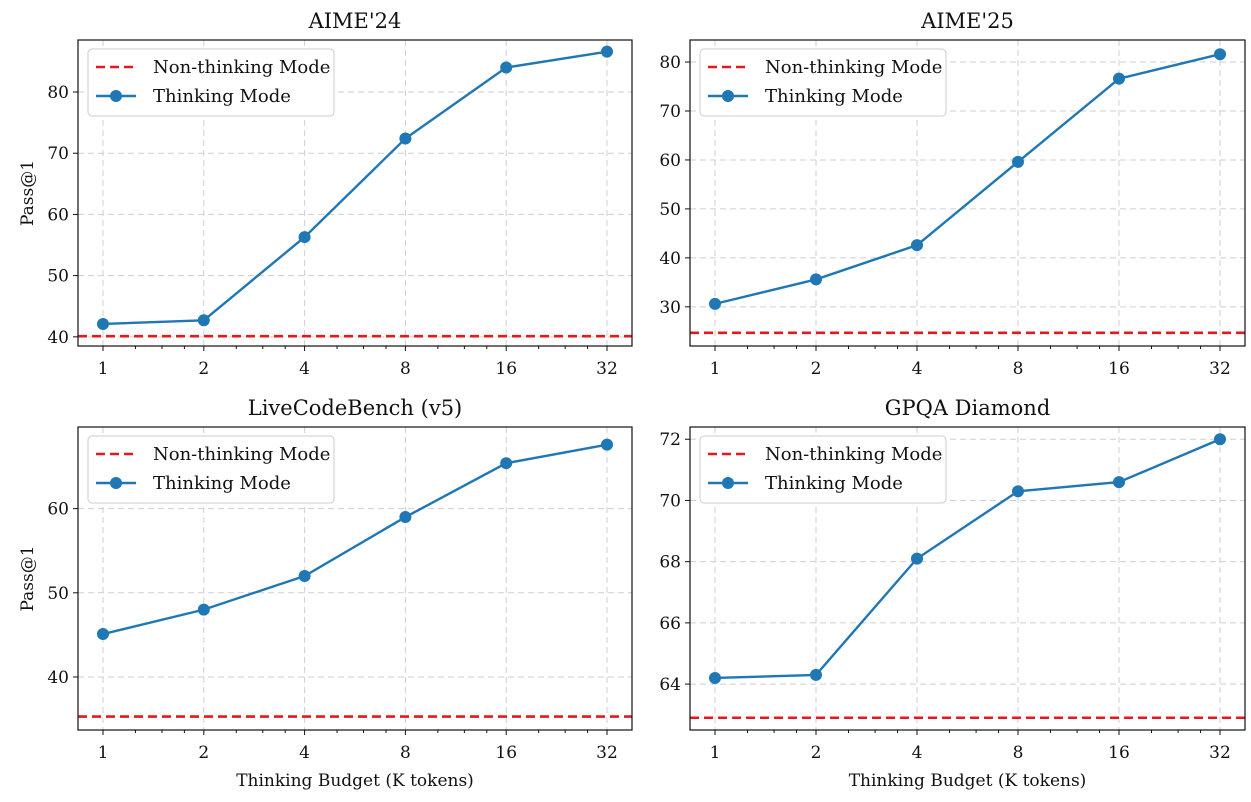  Describe the element at coordinates (355, 21) in the screenshot. I see `chart-title: AIME'24` at that location.